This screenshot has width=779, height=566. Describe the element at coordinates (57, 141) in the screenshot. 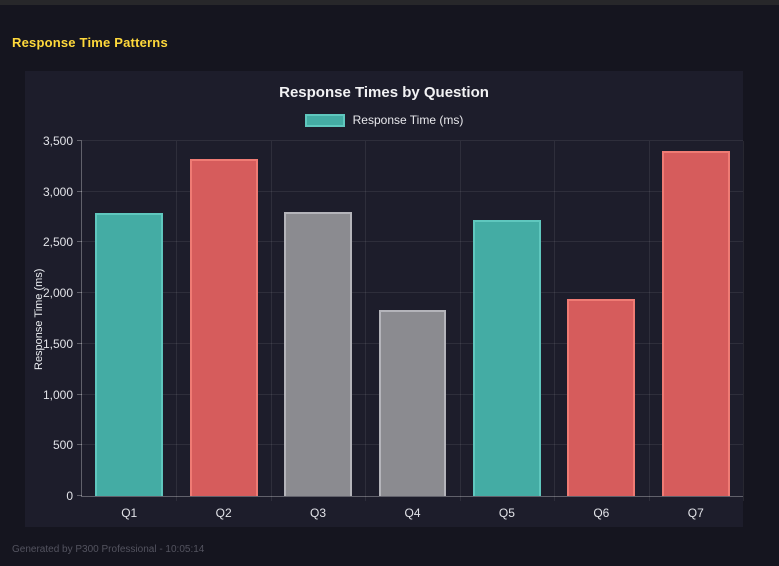

I see `y-tick-label: 3,500` at that location.